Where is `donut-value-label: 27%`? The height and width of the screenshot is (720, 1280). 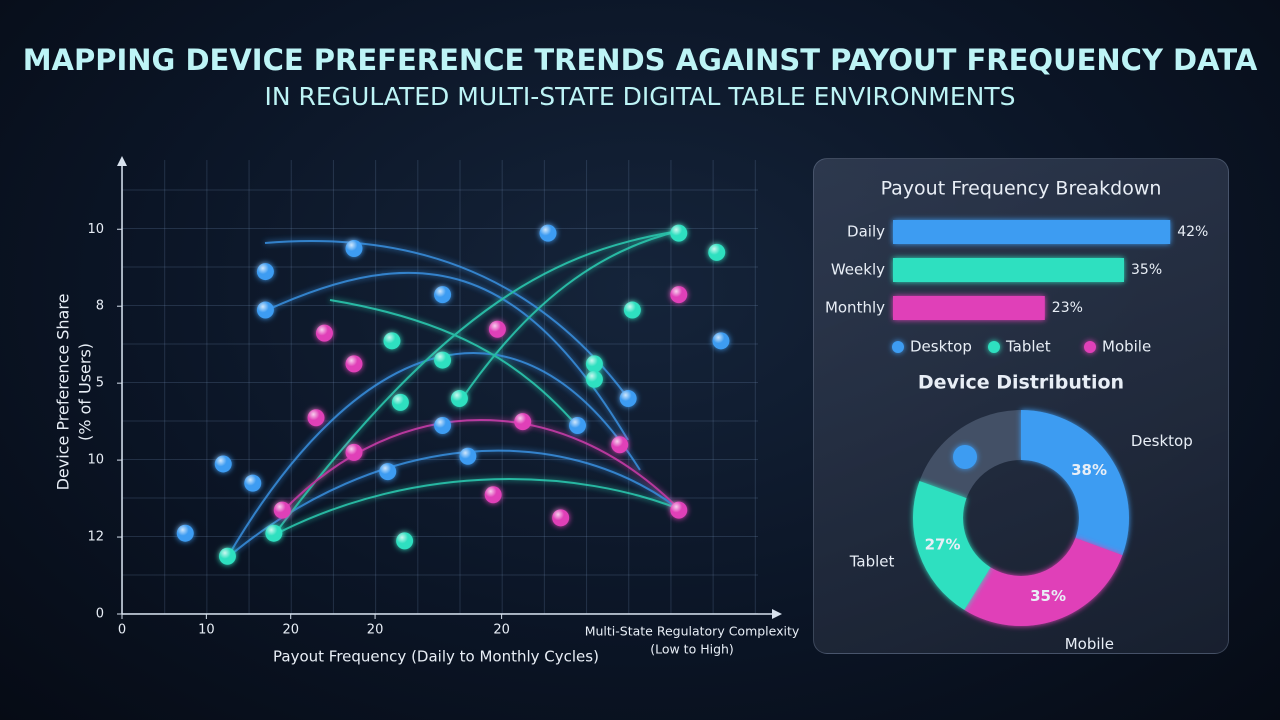
donut-value-label: 27% is located at coordinates (943, 545).